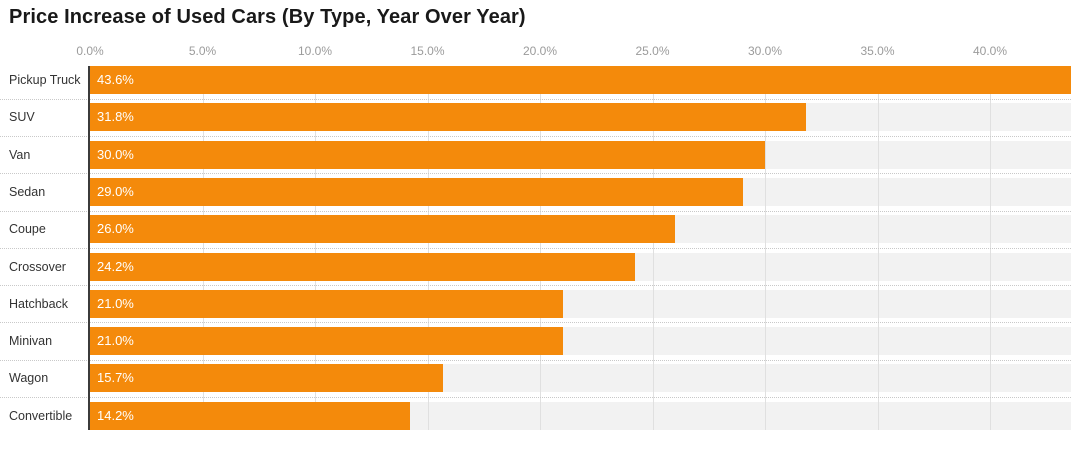 The width and height of the screenshot is (1080, 450). What do you see at coordinates (90, 51) in the screenshot?
I see `x-tick-label: 0.0%` at bounding box center [90, 51].